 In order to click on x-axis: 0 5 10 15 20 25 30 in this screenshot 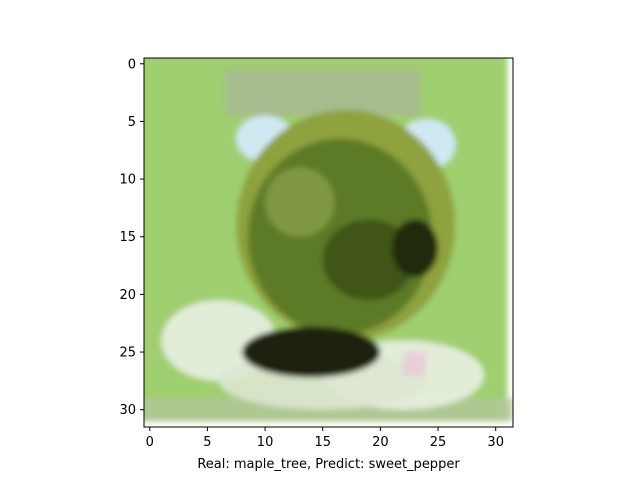, I will do `click(325, 438)`.